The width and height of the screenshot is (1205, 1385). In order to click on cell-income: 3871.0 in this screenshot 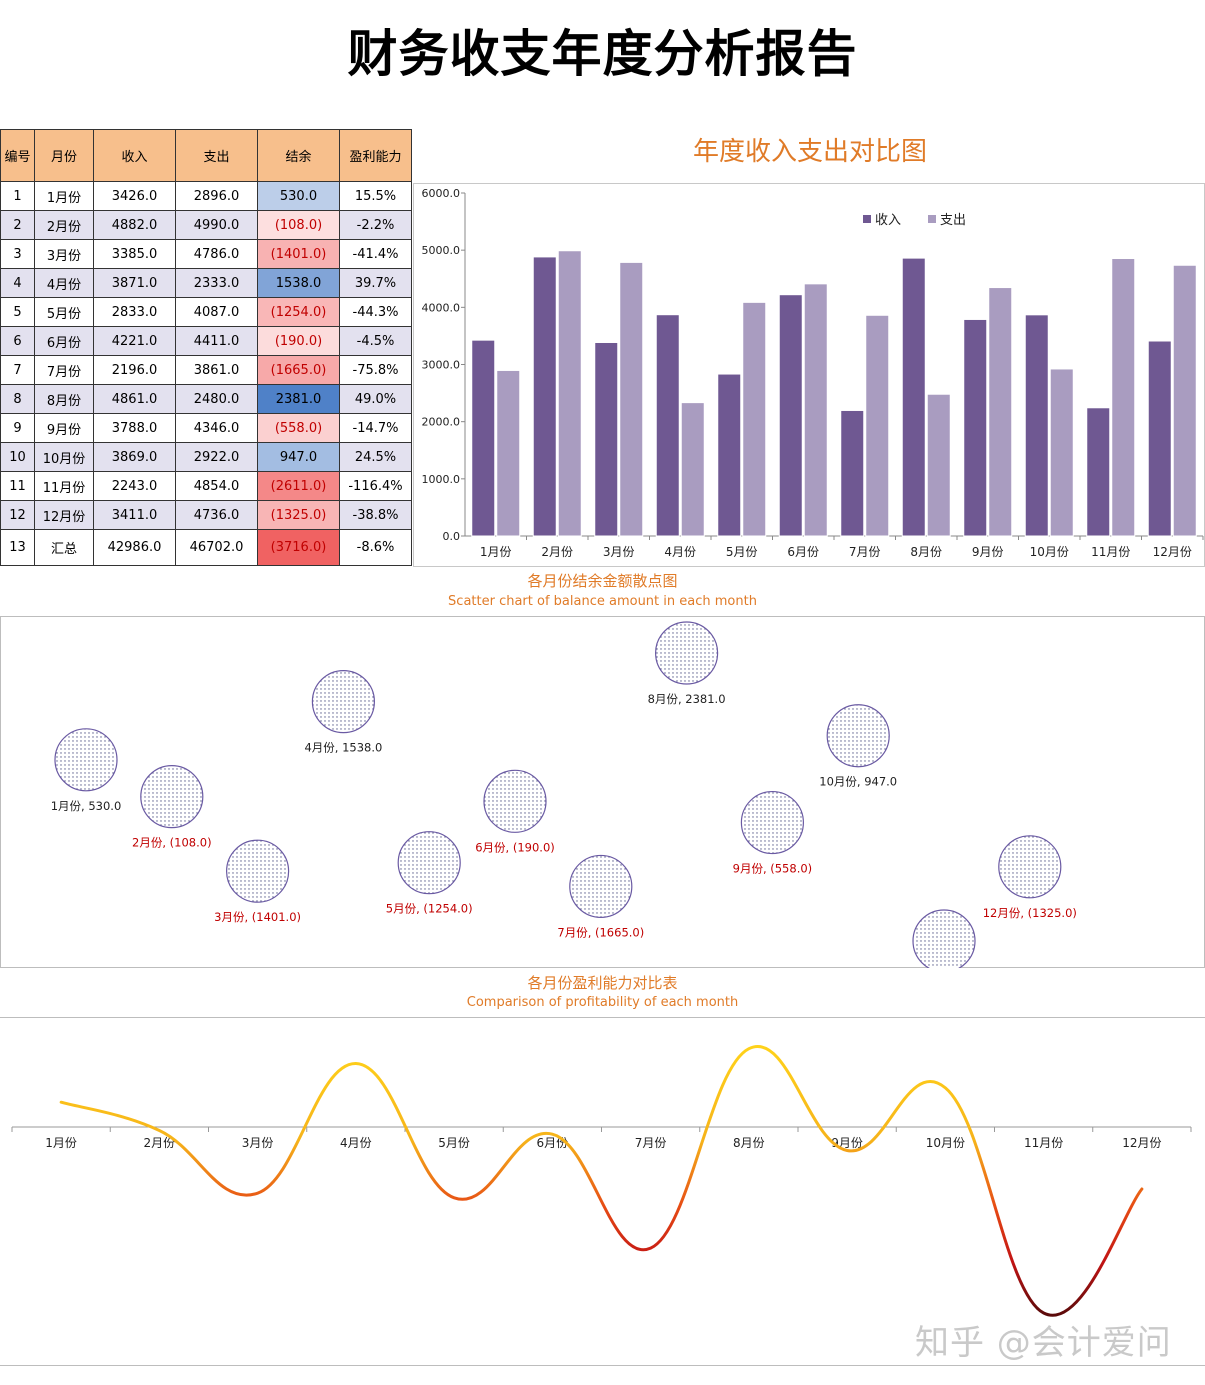, I will do `click(134, 283)`.